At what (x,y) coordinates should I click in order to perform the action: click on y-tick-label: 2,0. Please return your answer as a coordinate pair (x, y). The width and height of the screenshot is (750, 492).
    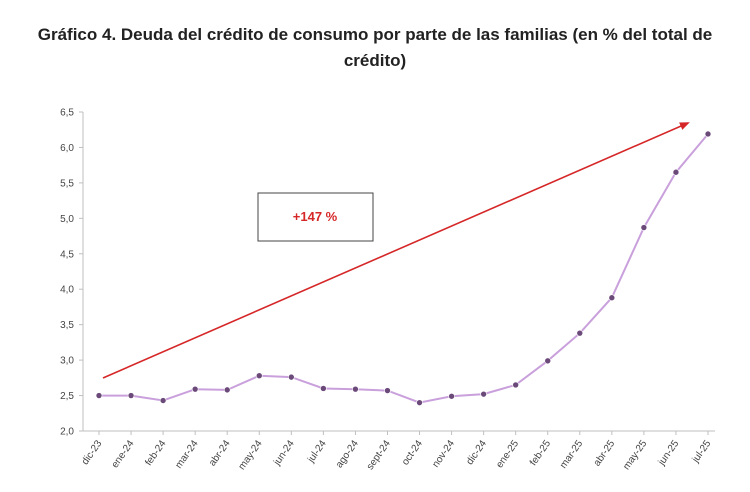
    Looking at the image, I should click on (67, 432).